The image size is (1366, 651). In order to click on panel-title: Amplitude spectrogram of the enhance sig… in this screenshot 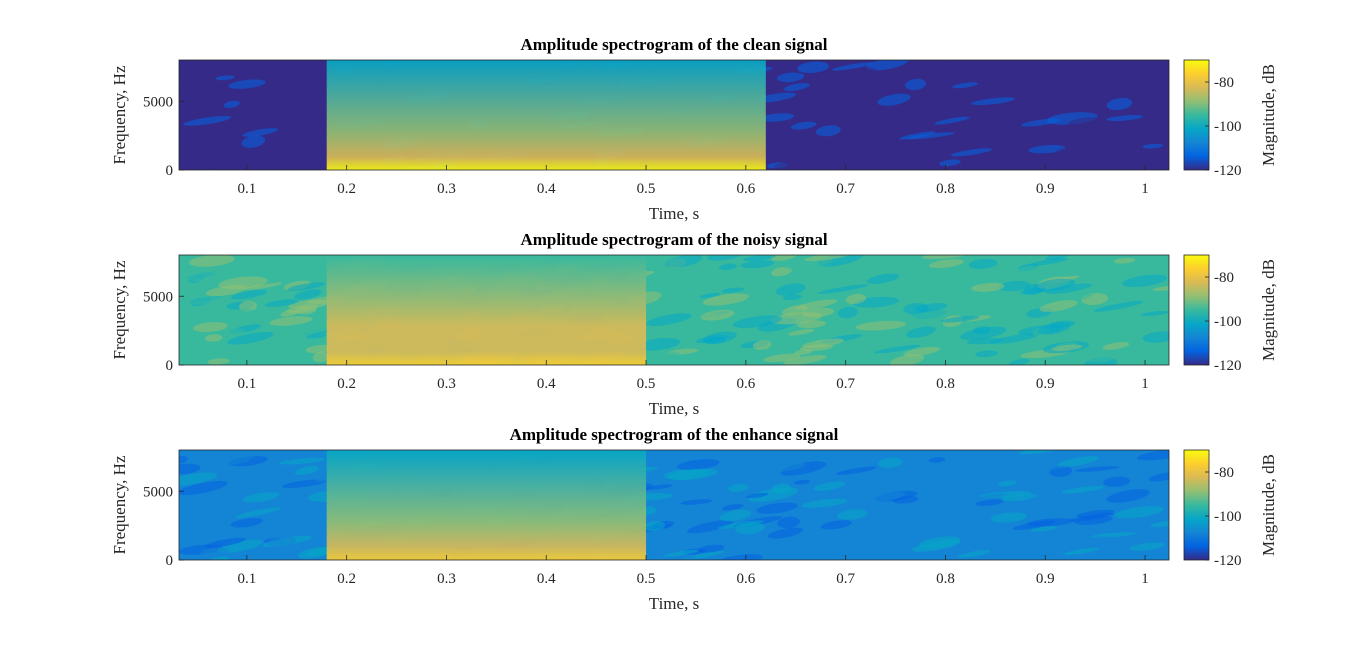, I will do `click(674, 434)`.